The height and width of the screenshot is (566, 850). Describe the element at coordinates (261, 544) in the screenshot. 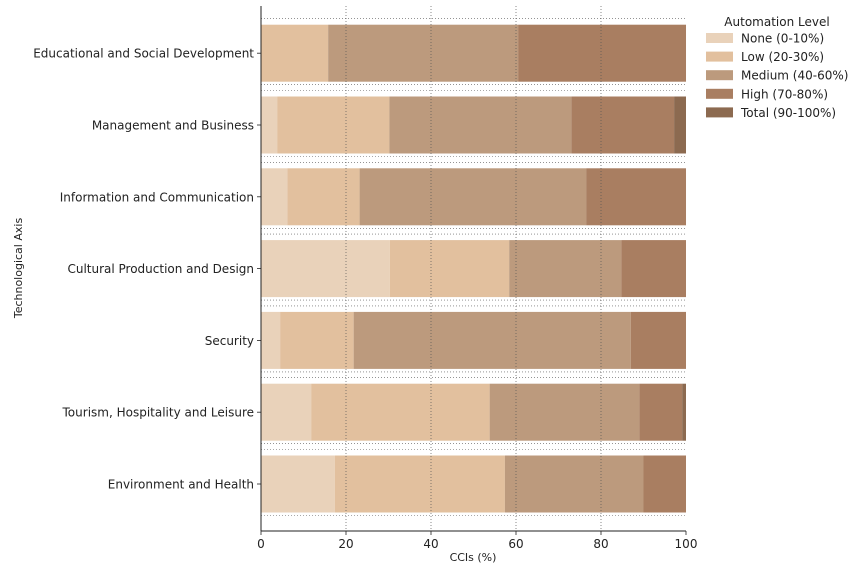

I see `x-tick-label: 0` at that location.